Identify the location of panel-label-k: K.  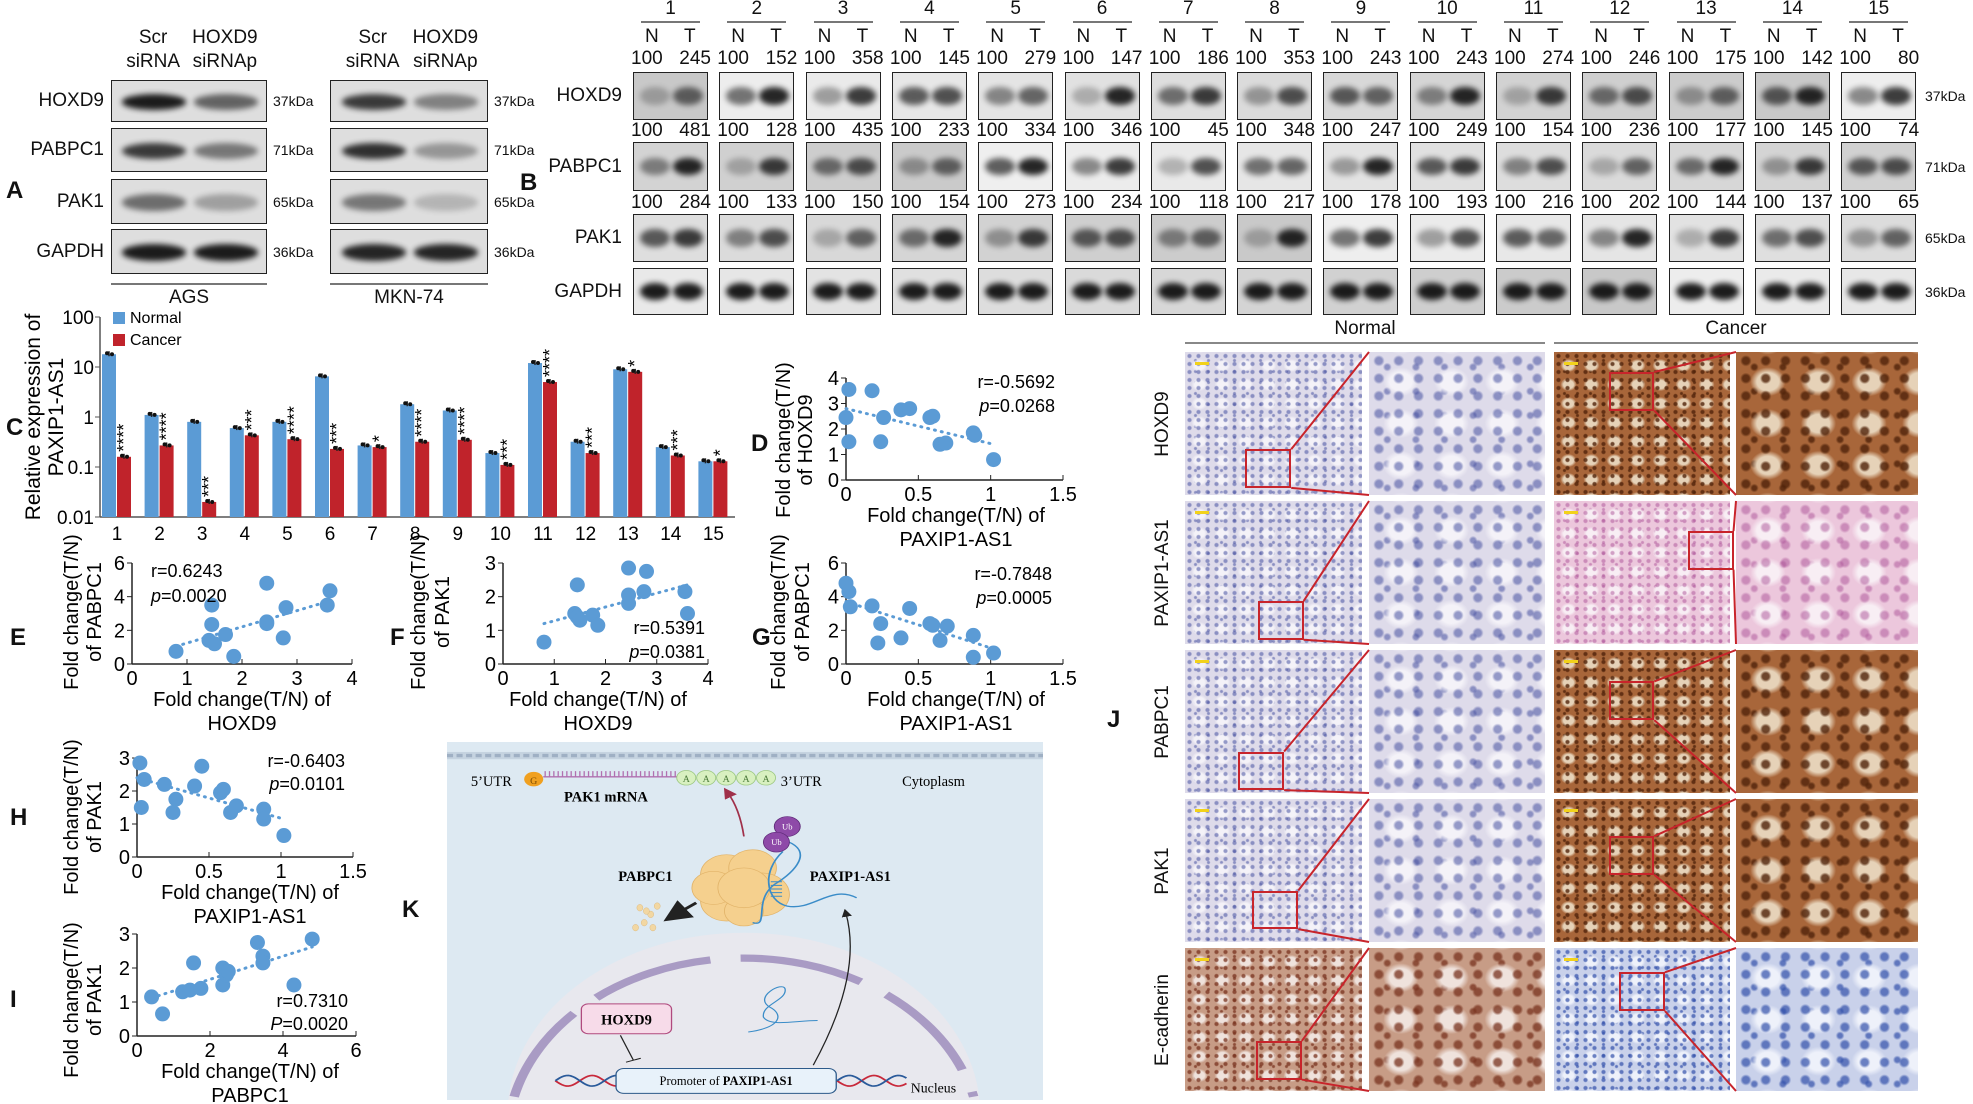
(411, 909).